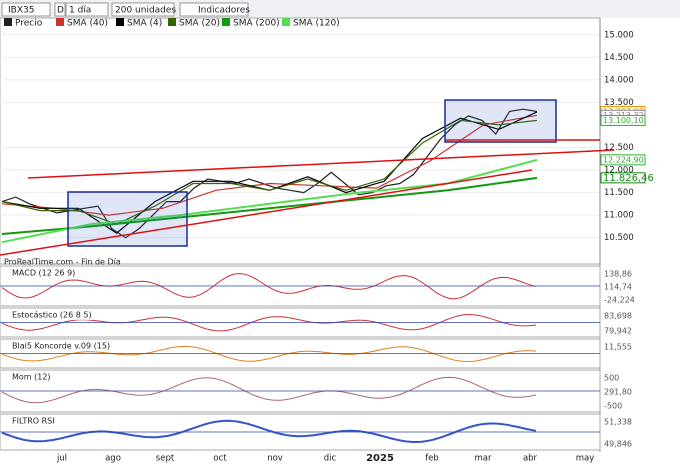  I want to click on panel-value: 79,942, so click(618, 331).